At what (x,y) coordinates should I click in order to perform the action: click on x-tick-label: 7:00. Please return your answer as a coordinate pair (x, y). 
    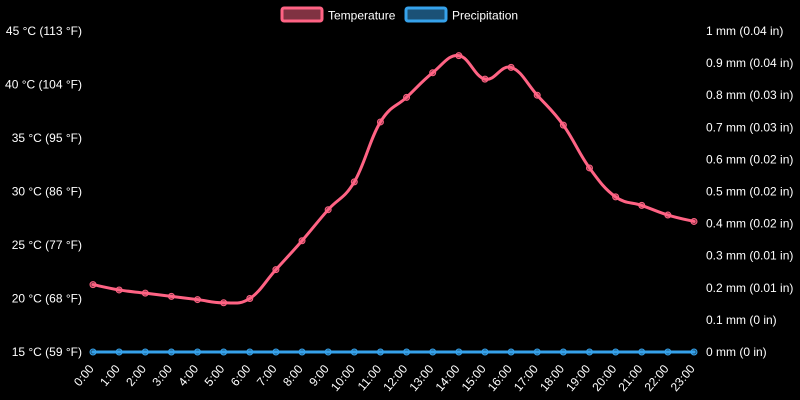
    Looking at the image, I should click on (267, 375).